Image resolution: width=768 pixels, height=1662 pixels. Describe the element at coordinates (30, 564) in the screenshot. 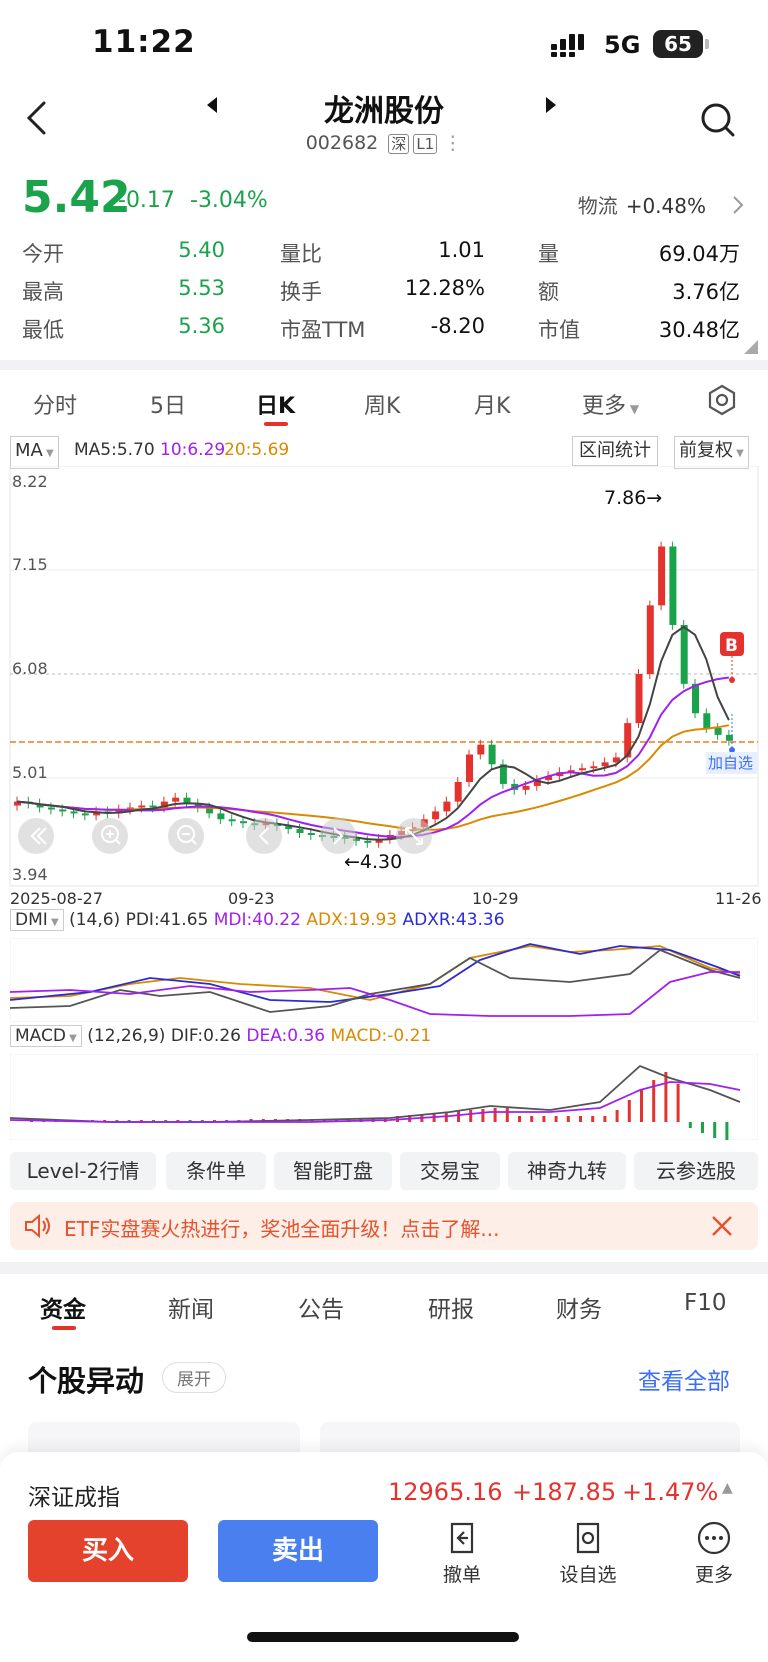

I see `y-tick-label: 7.15` at that location.